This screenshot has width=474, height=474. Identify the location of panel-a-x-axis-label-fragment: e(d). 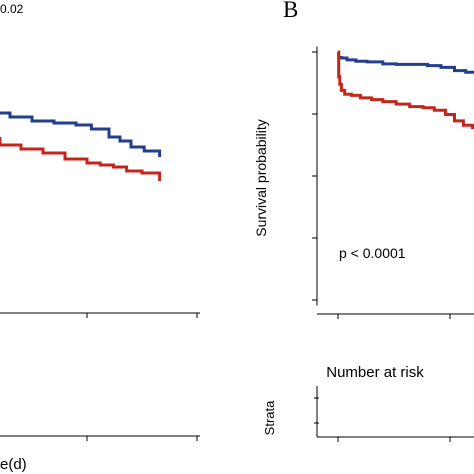
(13, 464).